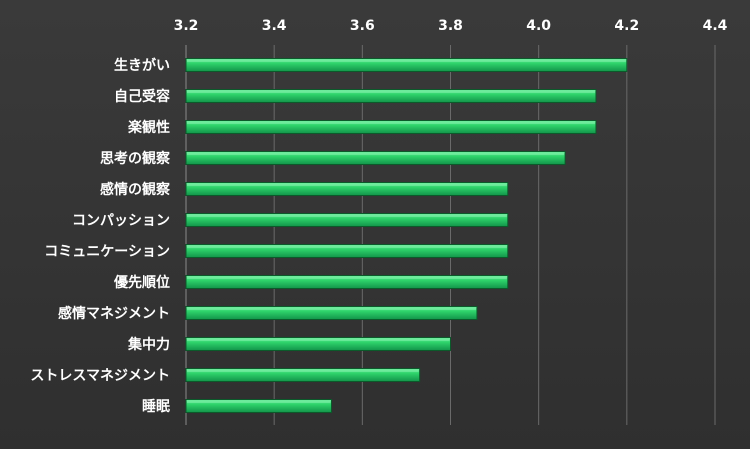 This screenshot has height=449, width=750. I want to click on x-tick-label: 3.2, so click(186, 26).